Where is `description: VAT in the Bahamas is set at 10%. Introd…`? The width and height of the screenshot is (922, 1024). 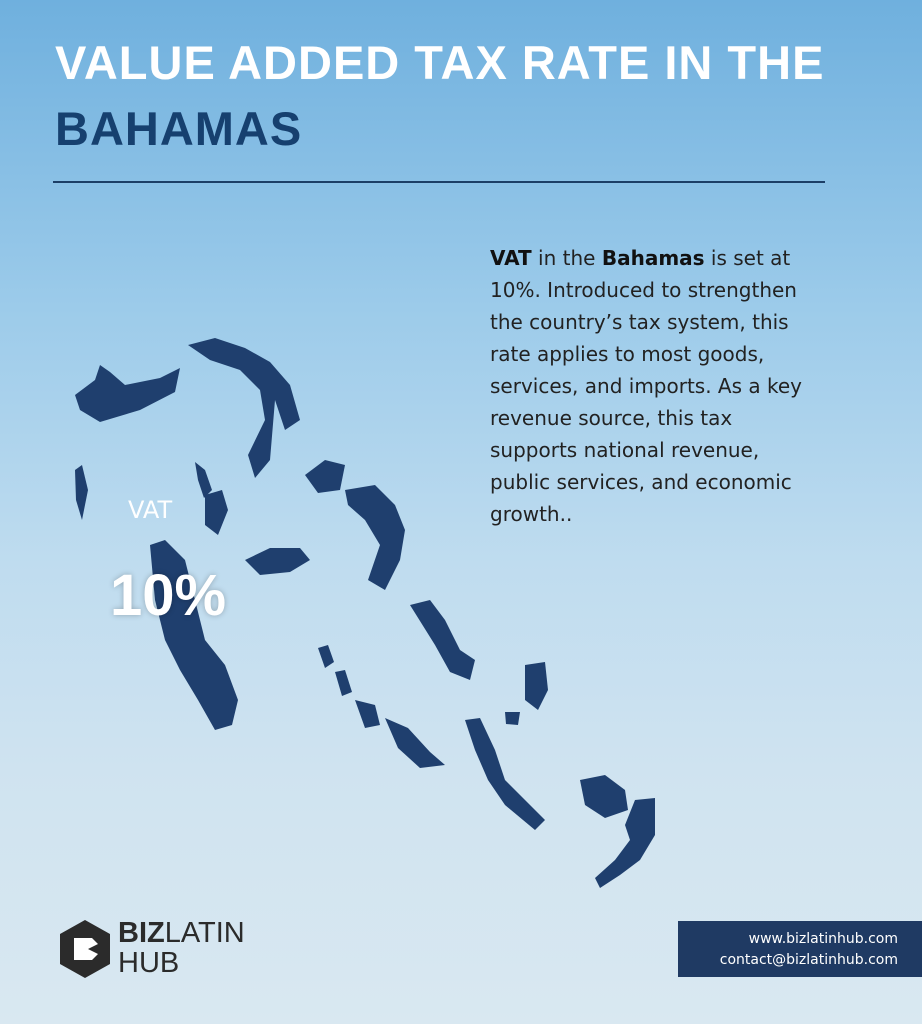 description: VAT in the Bahamas is set at 10%. Introd… is located at coordinates (655, 386).